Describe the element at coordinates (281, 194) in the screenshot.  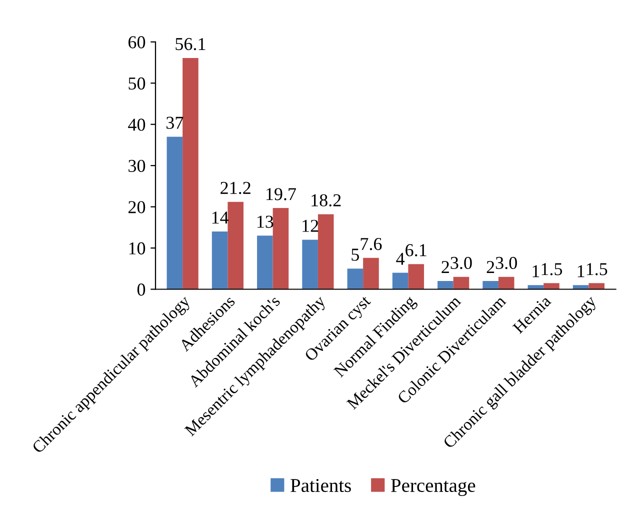
I see `data-label: 19.7` at that location.